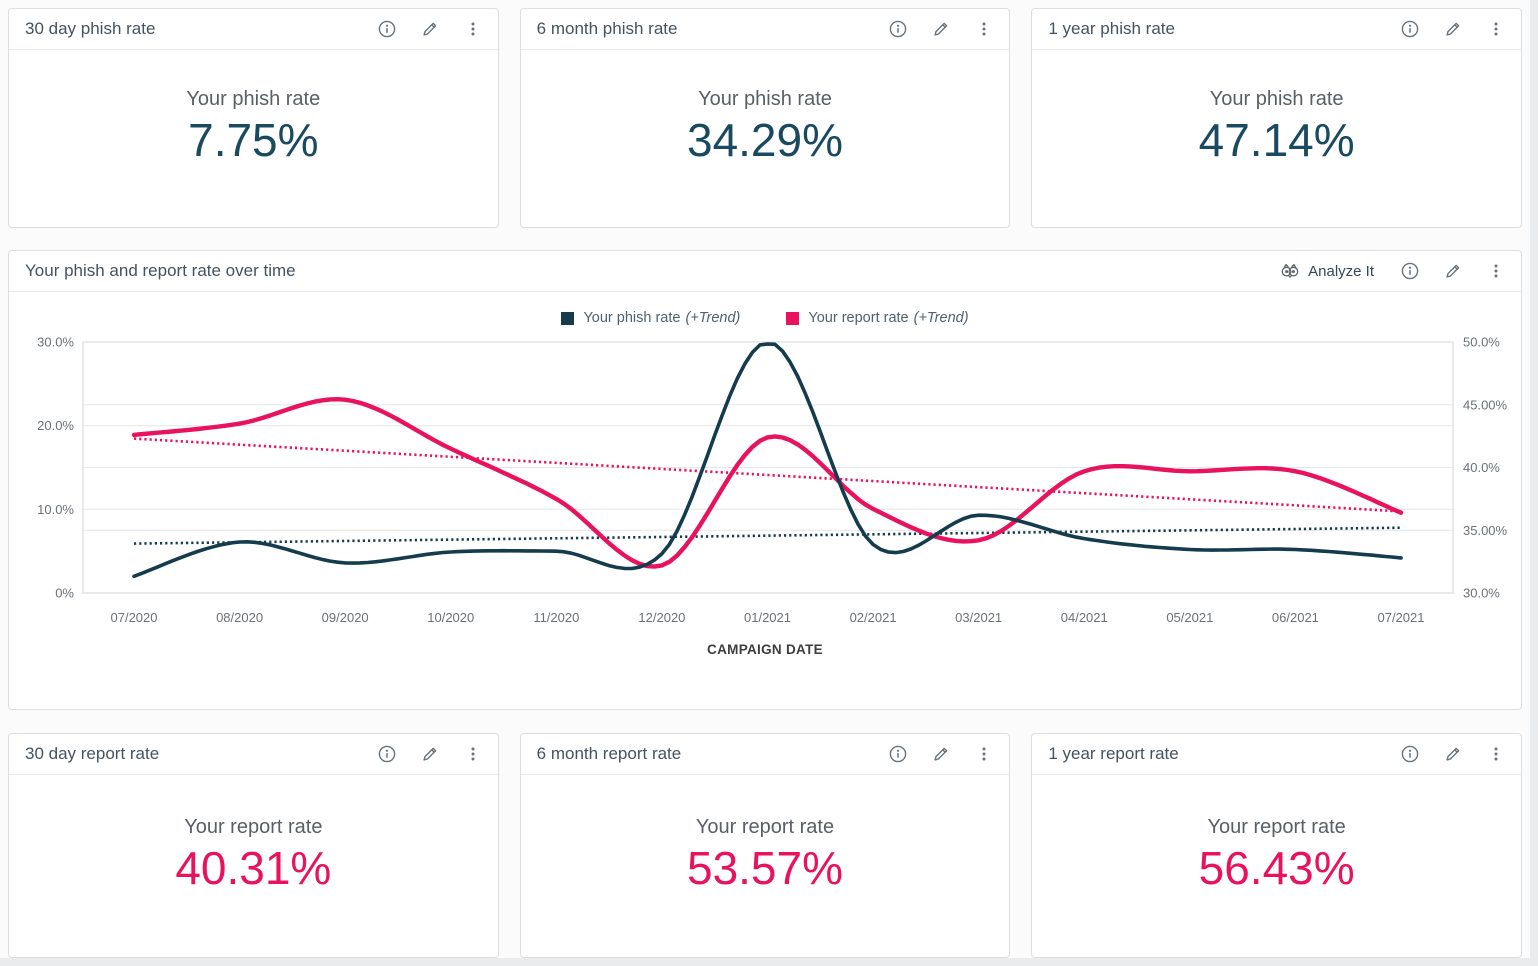 The width and height of the screenshot is (1538, 966). I want to click on svg-text: 11/2020, so click(556, 617).